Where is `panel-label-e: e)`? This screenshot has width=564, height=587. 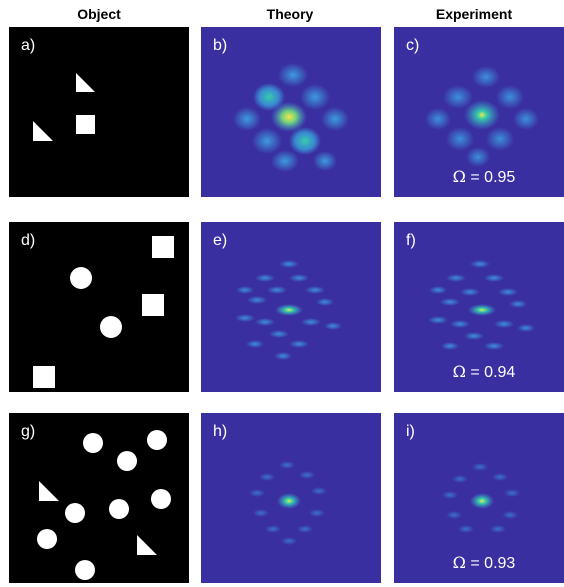 panel-label-e: e) is located at coordinates (220, 240).